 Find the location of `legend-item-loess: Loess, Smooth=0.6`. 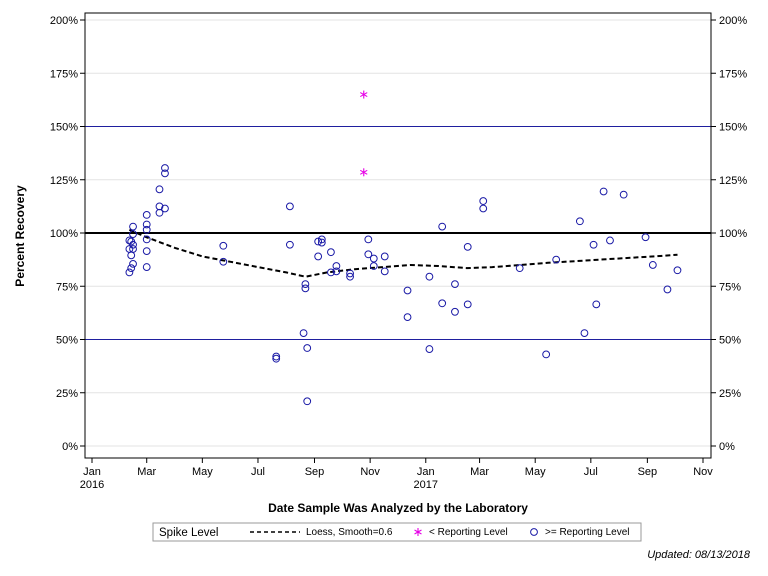

legend-item-loess: Loess, Smooth=0.6 is located at coordinates (349, 532).